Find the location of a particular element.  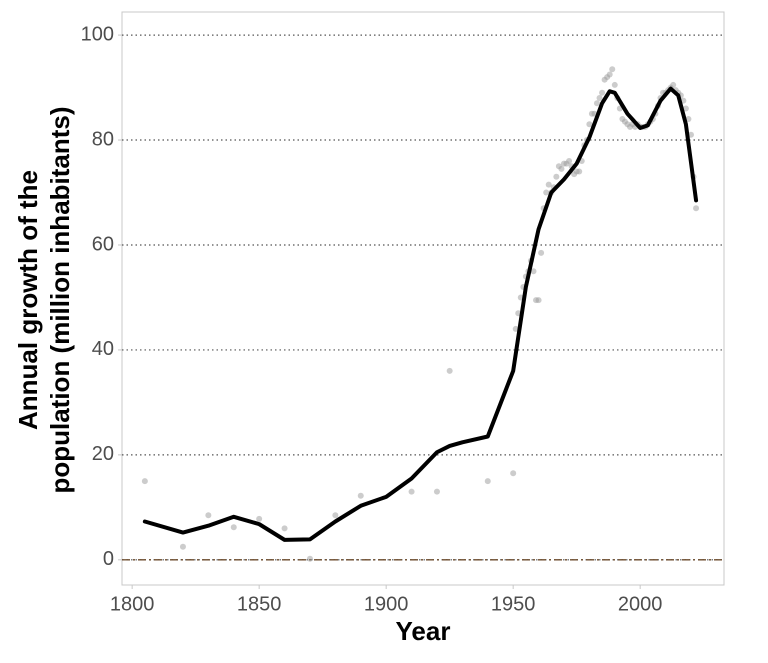

y-axis-title-line: population (million inhabitants) is located at coordinates (60, 299).